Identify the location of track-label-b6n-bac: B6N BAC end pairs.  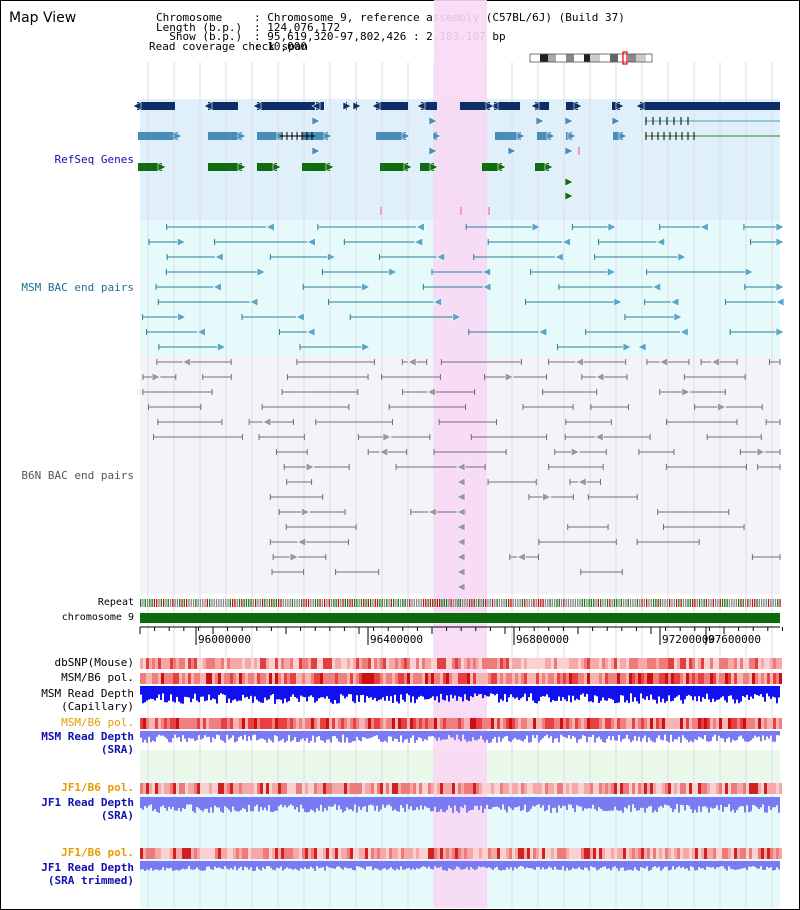
(77, 475).